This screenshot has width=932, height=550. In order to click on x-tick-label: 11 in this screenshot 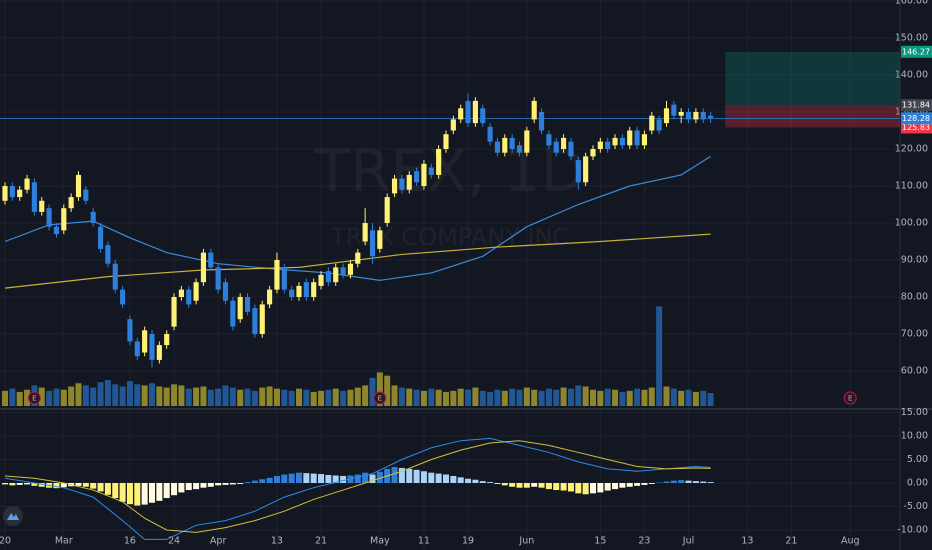, I will do `click(424, 541)`.